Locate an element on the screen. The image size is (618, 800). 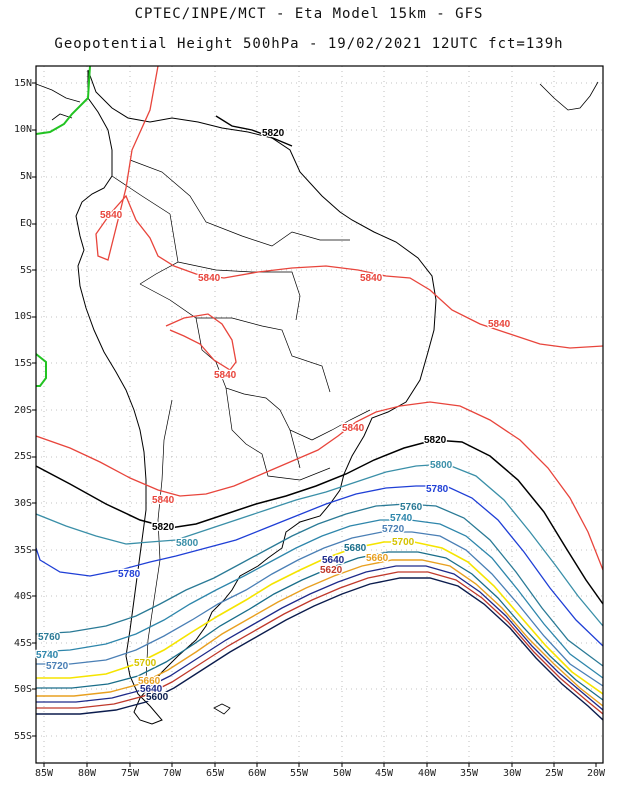
lat-label-25s: 25S is located at coordinates (22, 456).